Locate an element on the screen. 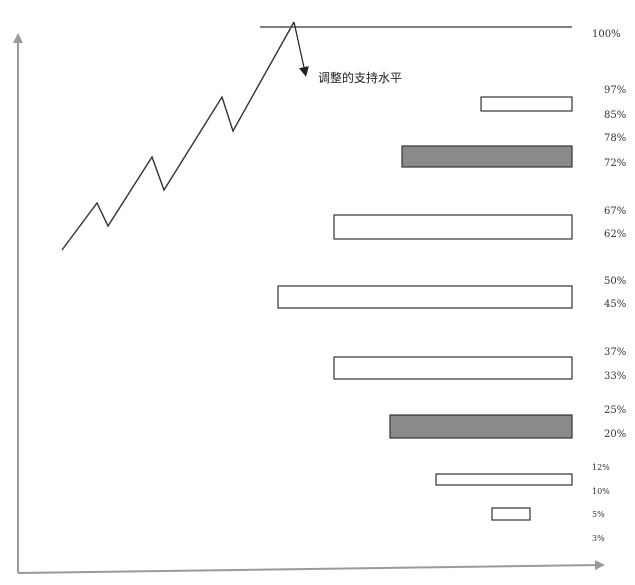 The image size is (635, 585). level-label-85: 85% is located at coordinates (615, 115).